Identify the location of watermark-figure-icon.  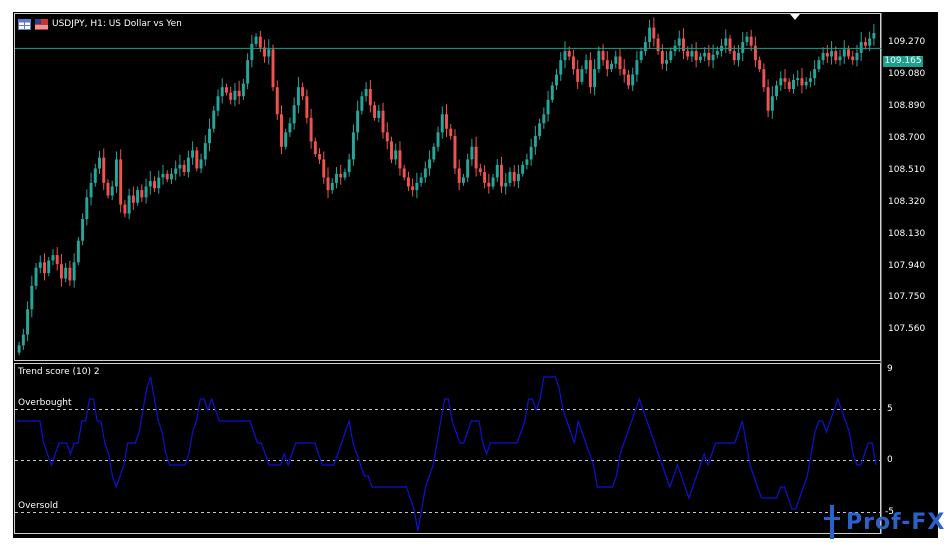
(832, 522).